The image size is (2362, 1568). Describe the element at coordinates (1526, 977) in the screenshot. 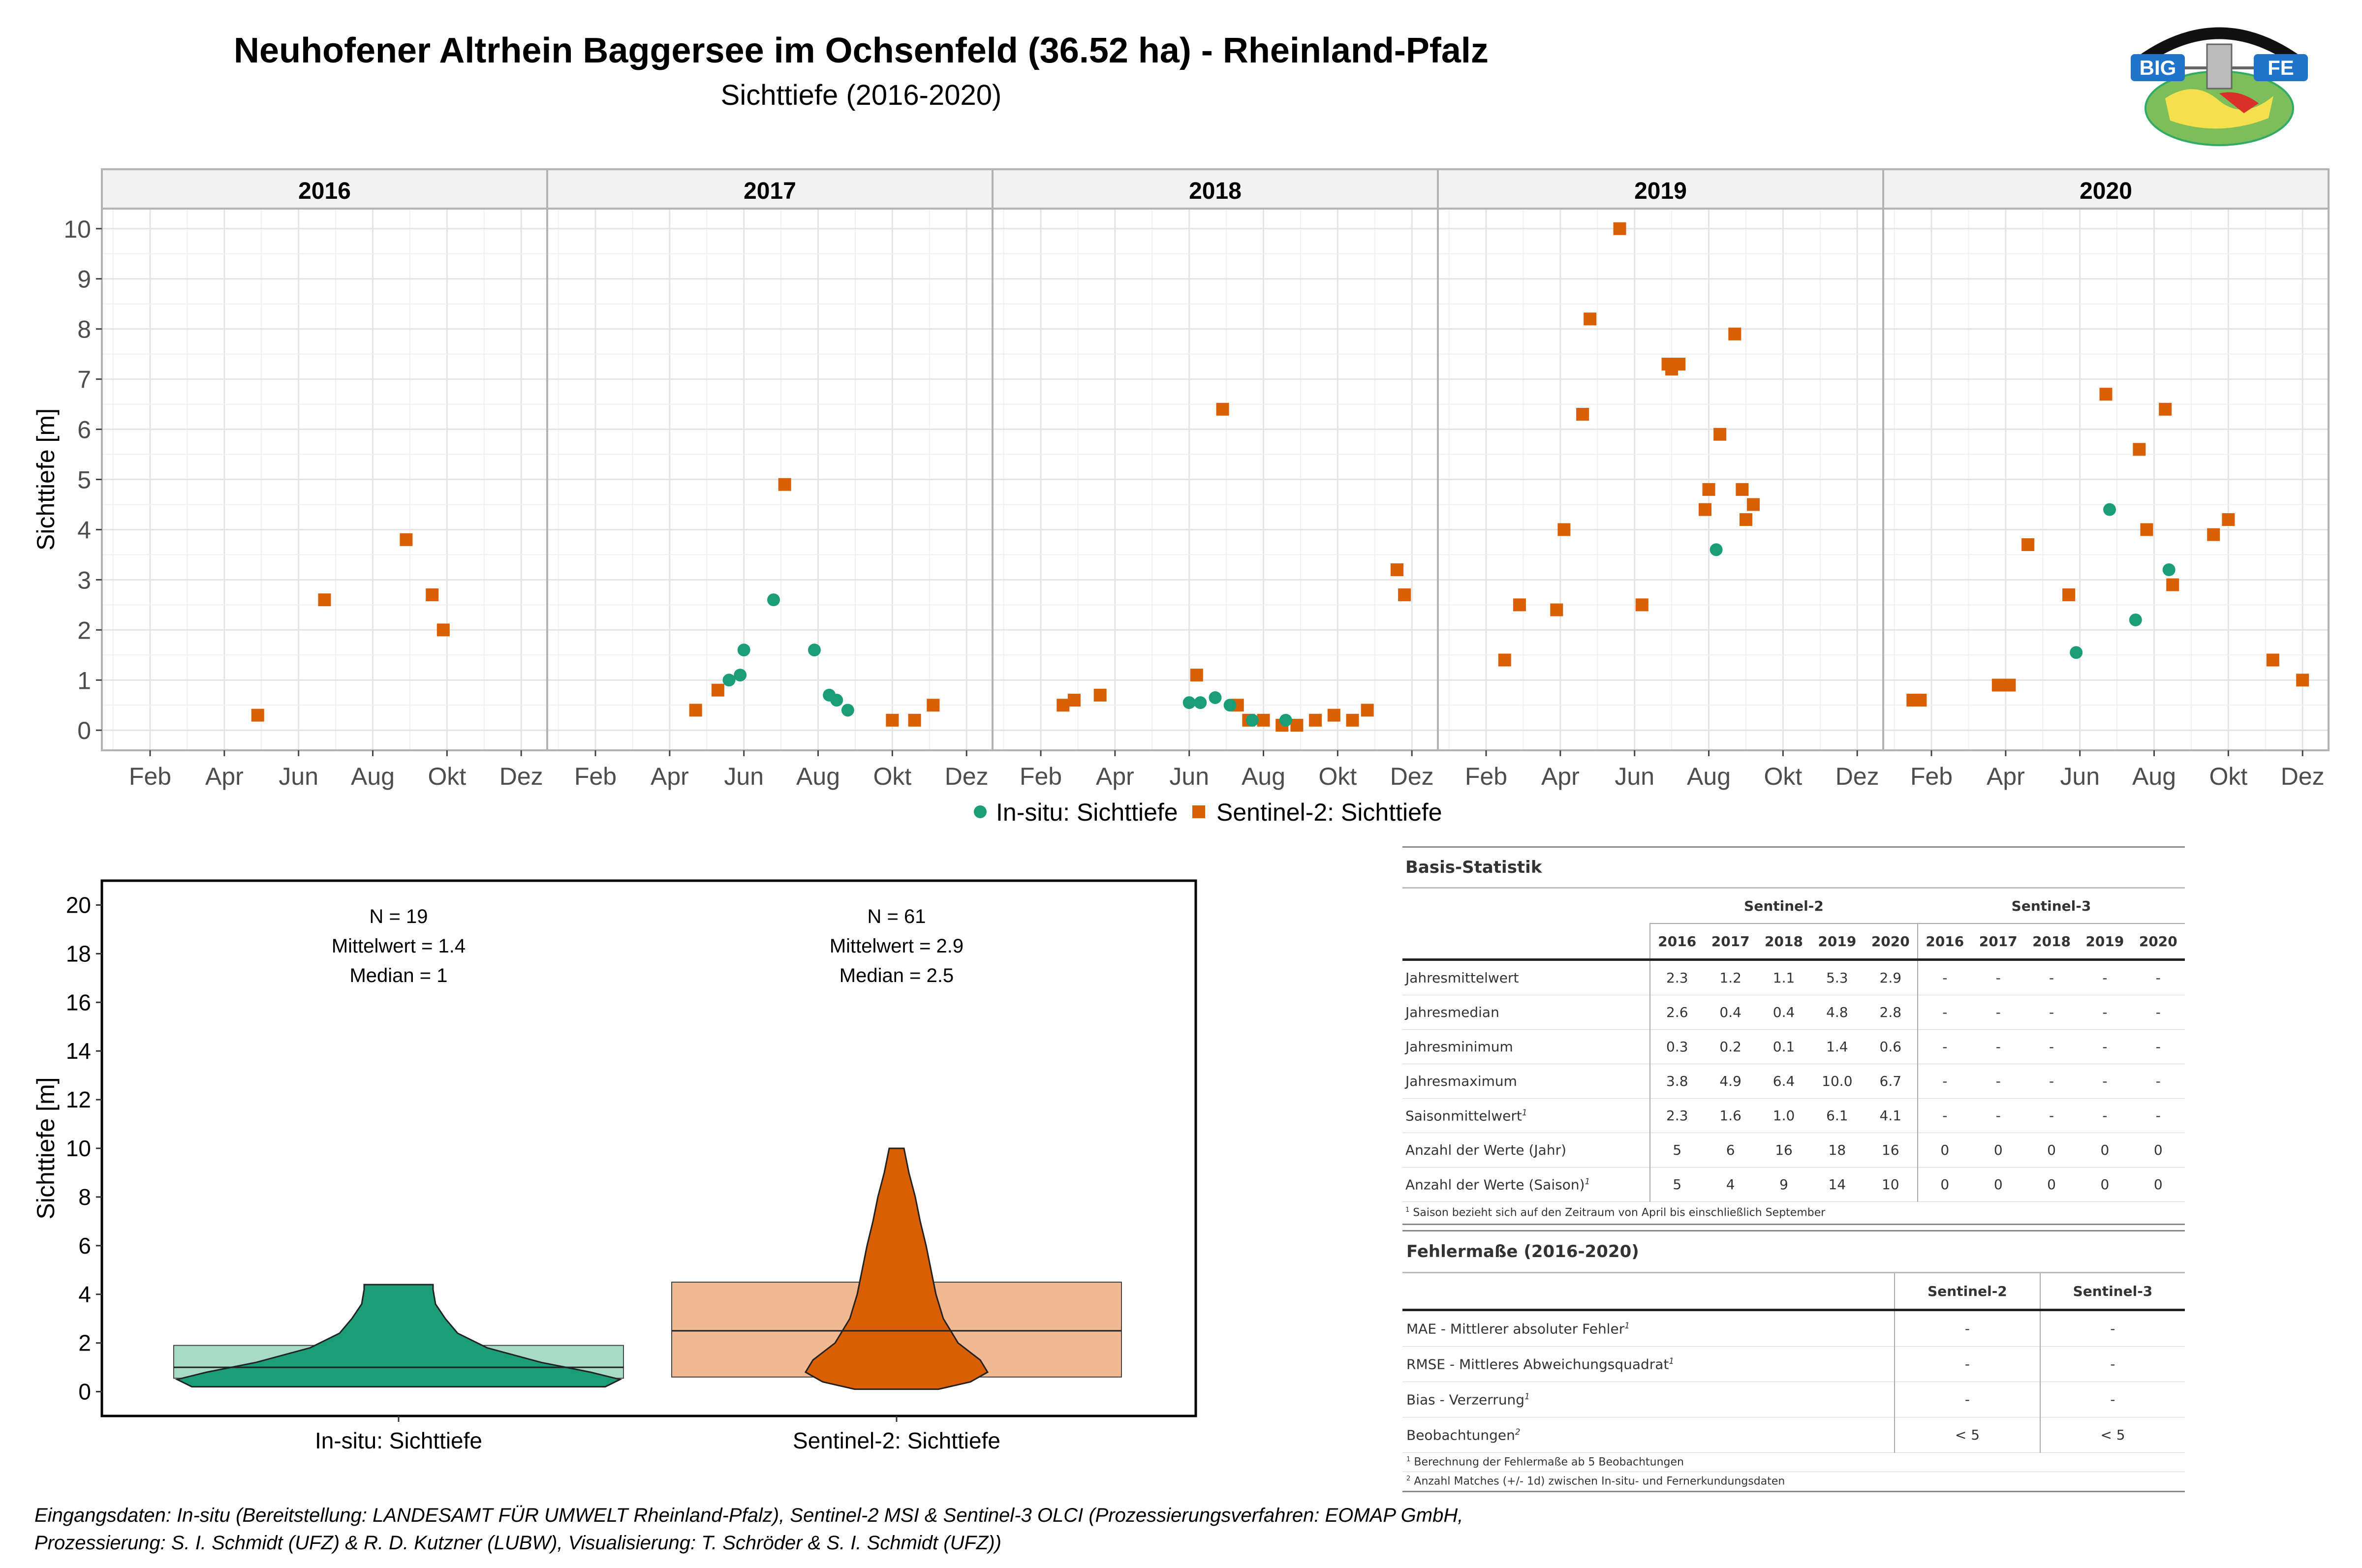

I see `row-label: Jahresmittelwert` at that location.